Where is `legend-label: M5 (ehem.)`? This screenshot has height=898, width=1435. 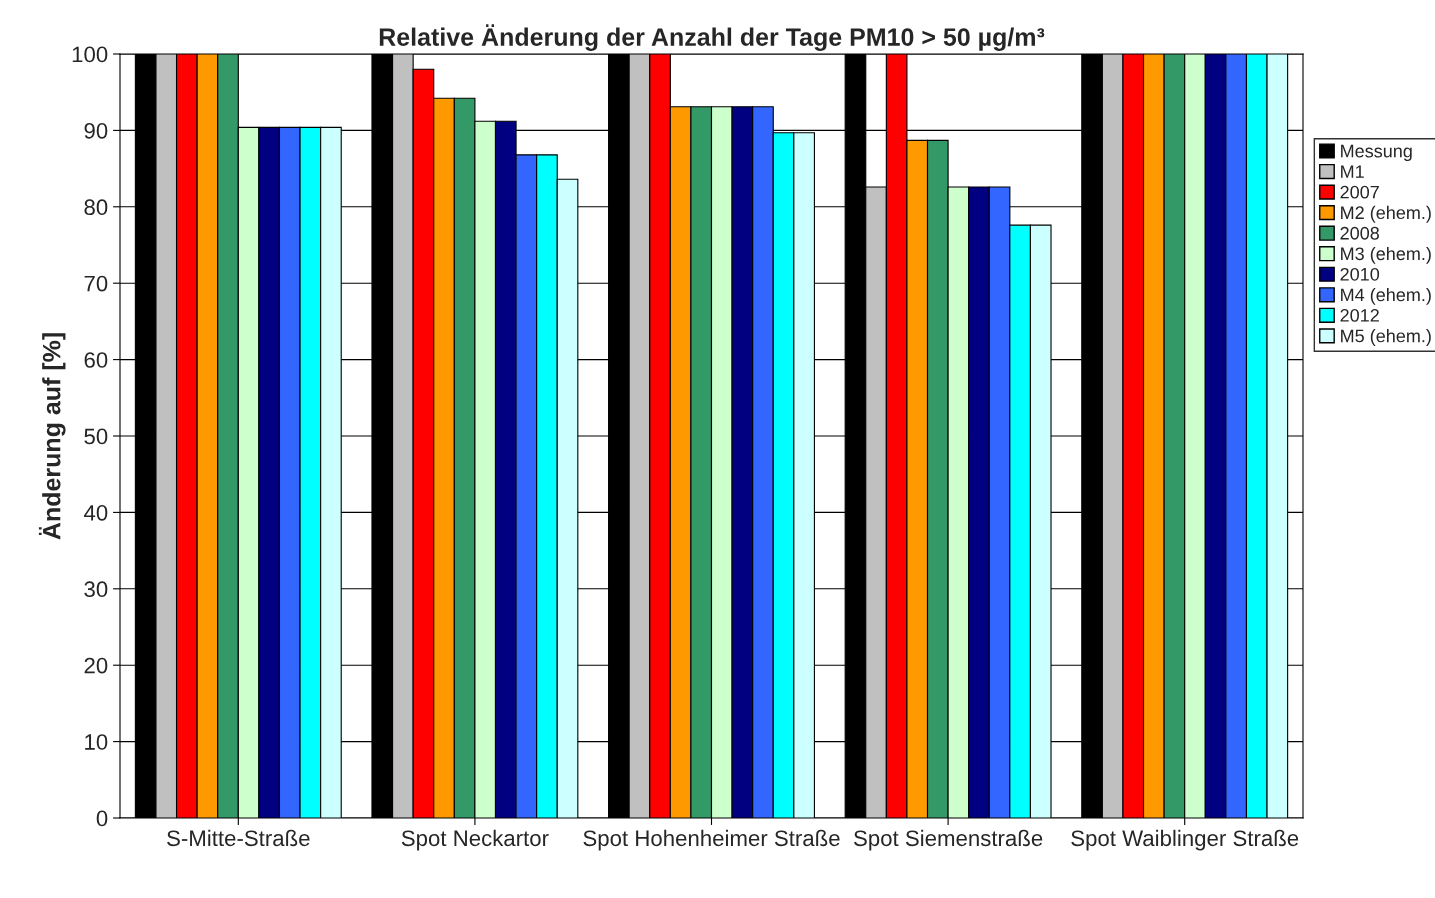 legend-label: M5 (ehem.) is located at coordinates (1386, 337).